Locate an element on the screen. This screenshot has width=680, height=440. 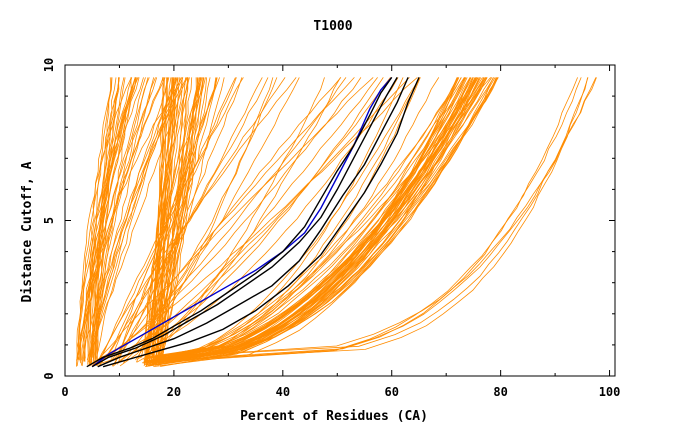
chart-title: T1000 is located at coordinates (332, 26).